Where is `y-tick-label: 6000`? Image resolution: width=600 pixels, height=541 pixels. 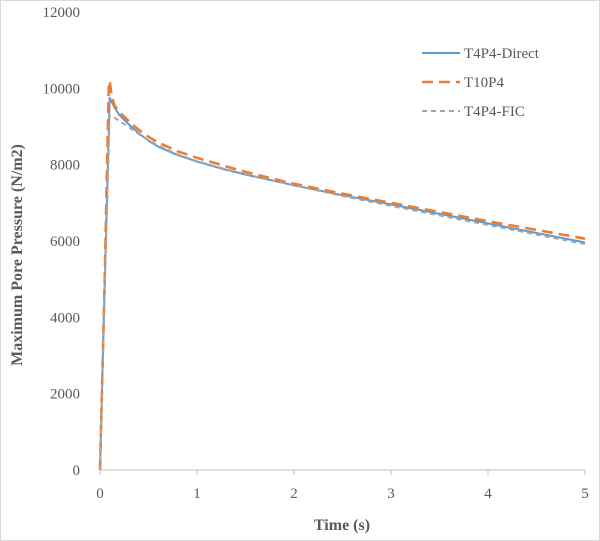 y-tick-label: 6000 is located at coordinates (65, 242).